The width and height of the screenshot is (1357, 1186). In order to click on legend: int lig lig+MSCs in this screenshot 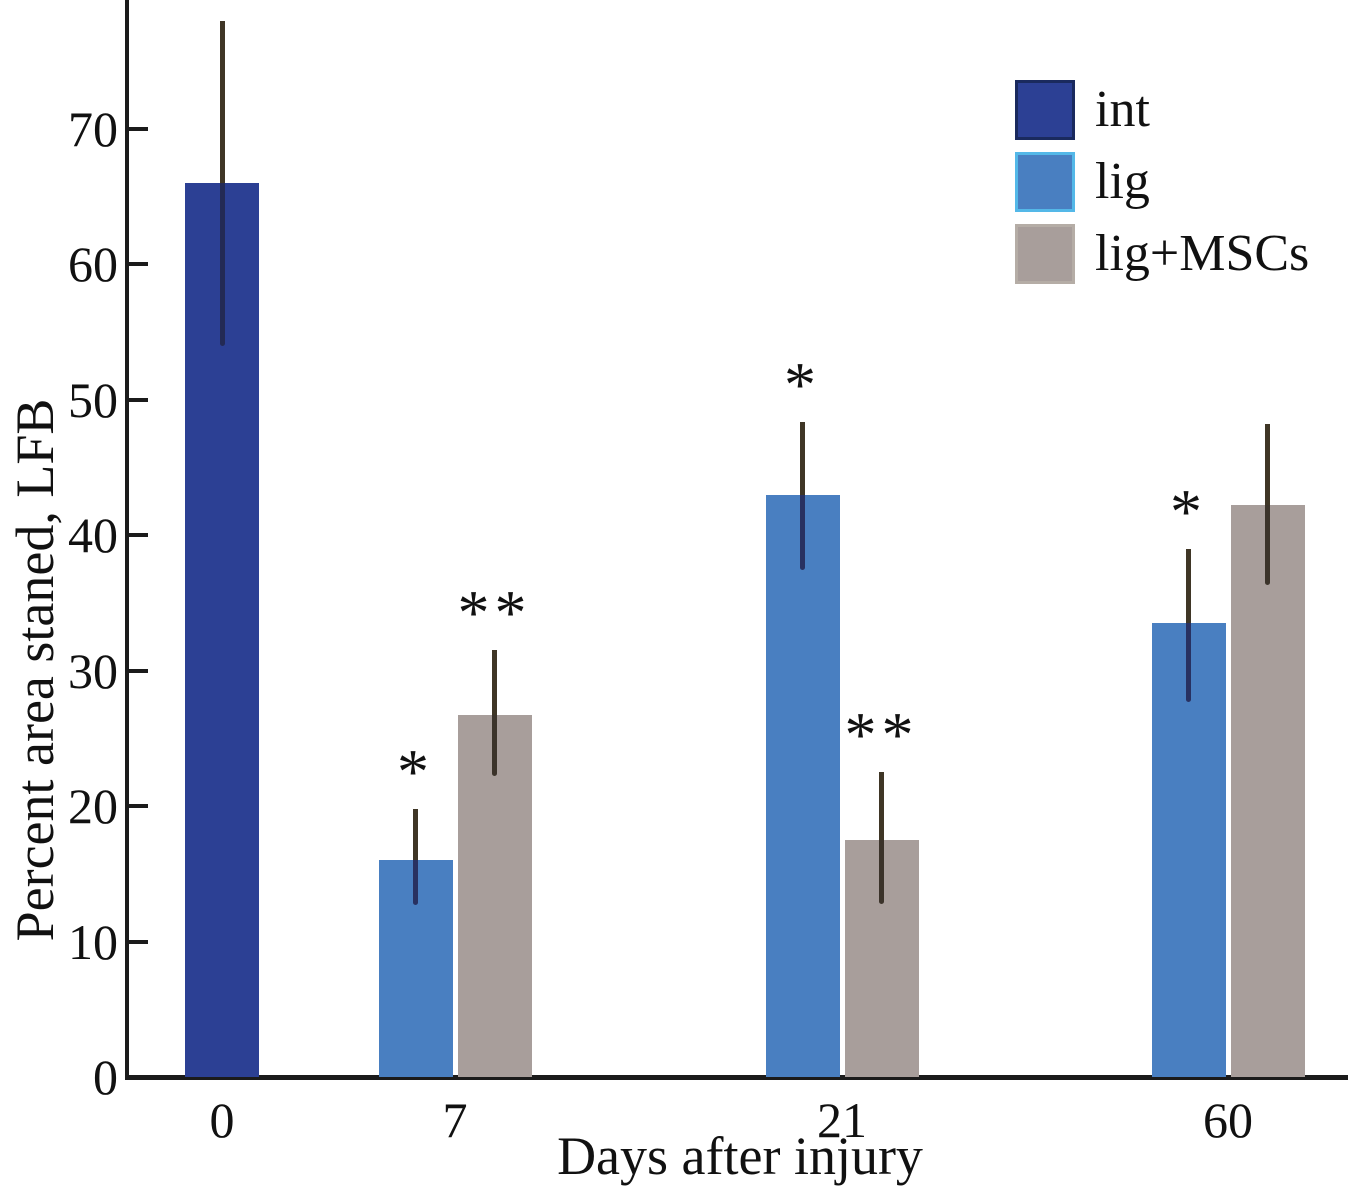, I will do `click(1162, 188)`.